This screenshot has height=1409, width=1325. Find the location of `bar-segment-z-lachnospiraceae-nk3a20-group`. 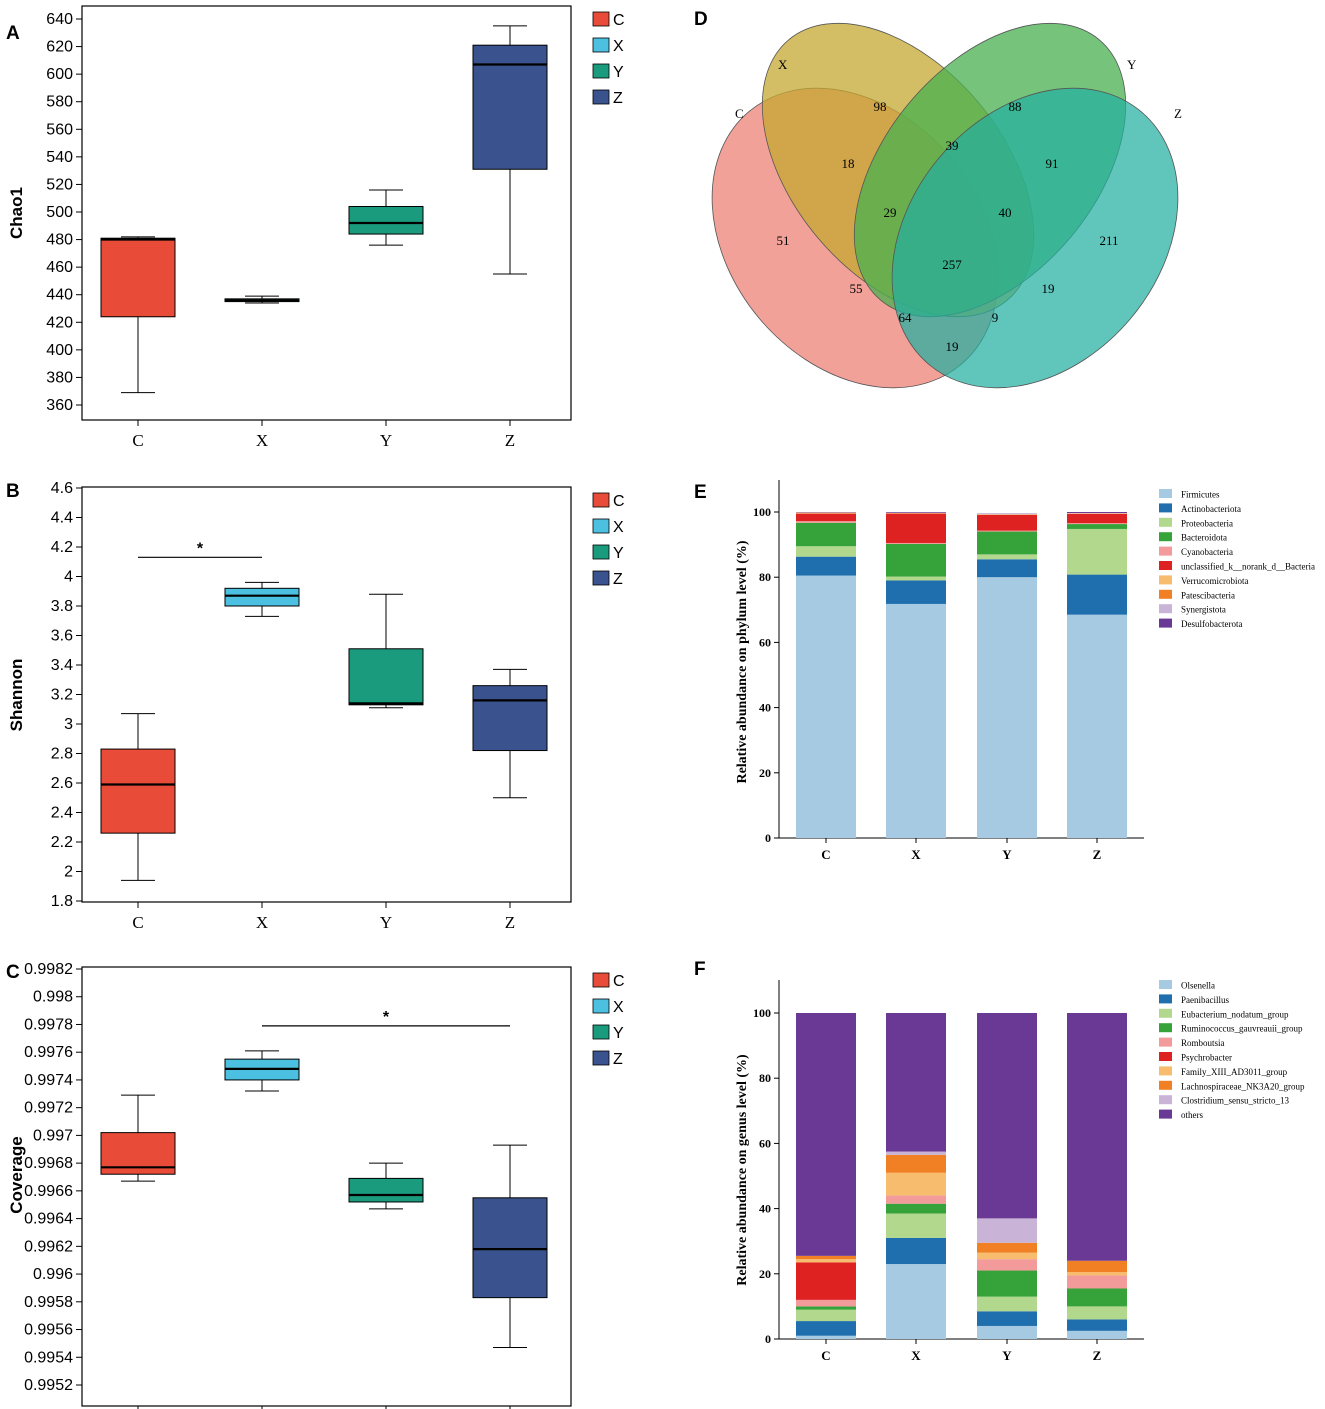

bar-segment-z-lachnospiraceae-nk3a20-group is located at coordinates (1097, 1266).